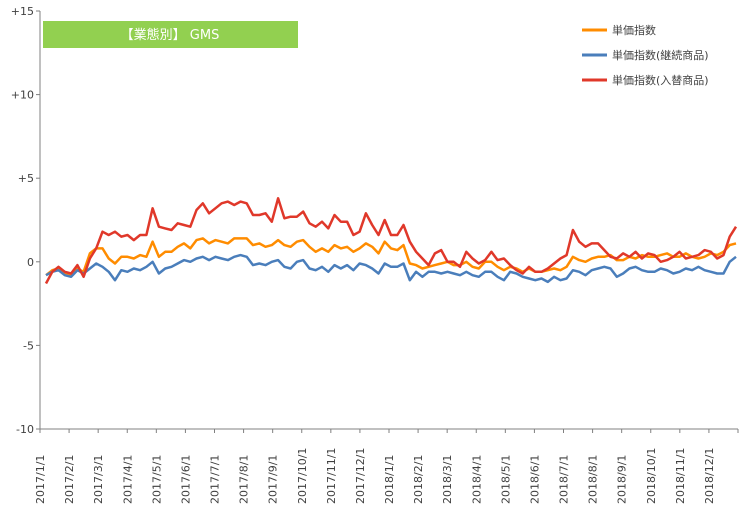 This screenshot has height=509, width=742. I want to click on x-tick-label: 2018/2/1, so click(418, 479).